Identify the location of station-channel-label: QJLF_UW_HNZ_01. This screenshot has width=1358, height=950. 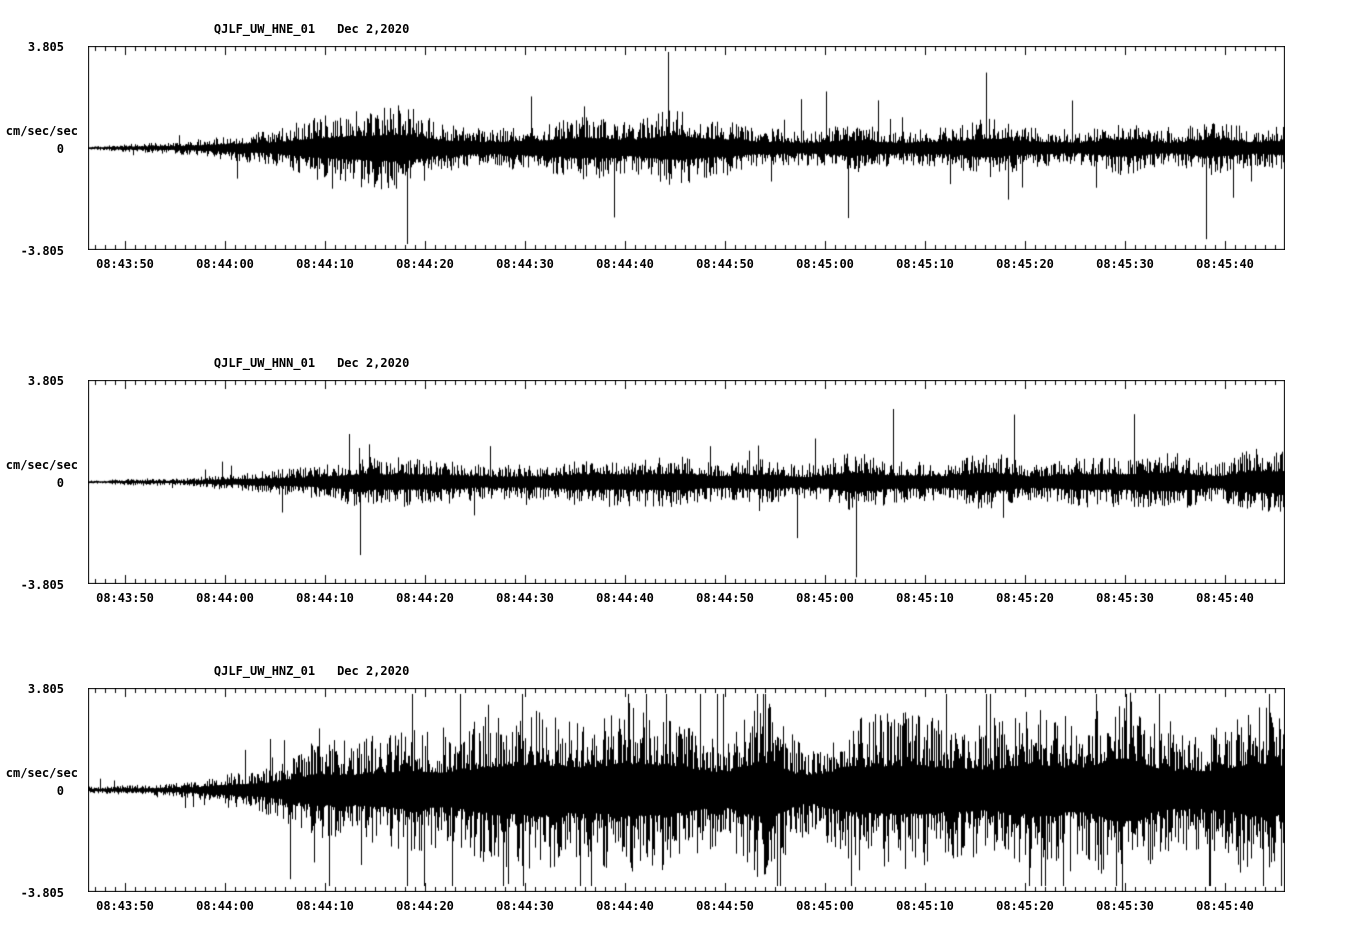
(264, 671).